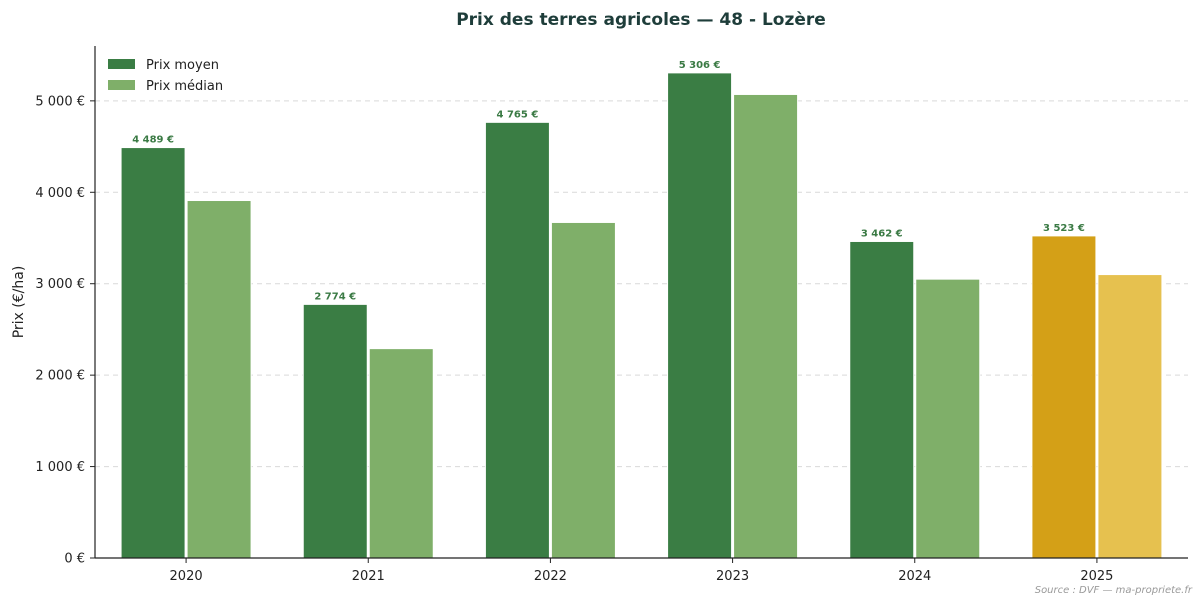 The image size is (1203, 606). What do you see at coordinates (732, 576) in the screenshot?
I see `x-tick-label: 2023` at bounding box center [732, 576].